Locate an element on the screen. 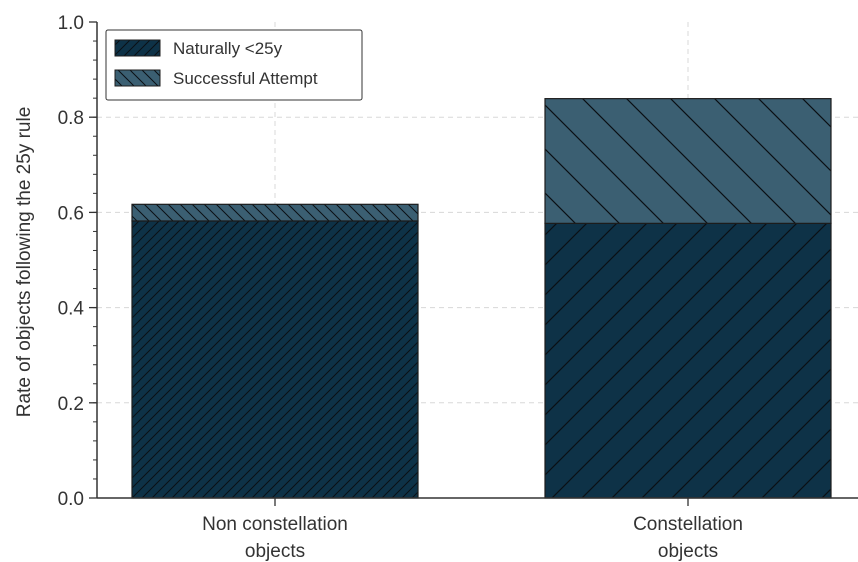 The width and height of the screenshot is (858, 562). y-axis-label: Rate of objects following the 25y rule is located at coordinates (24, 262).